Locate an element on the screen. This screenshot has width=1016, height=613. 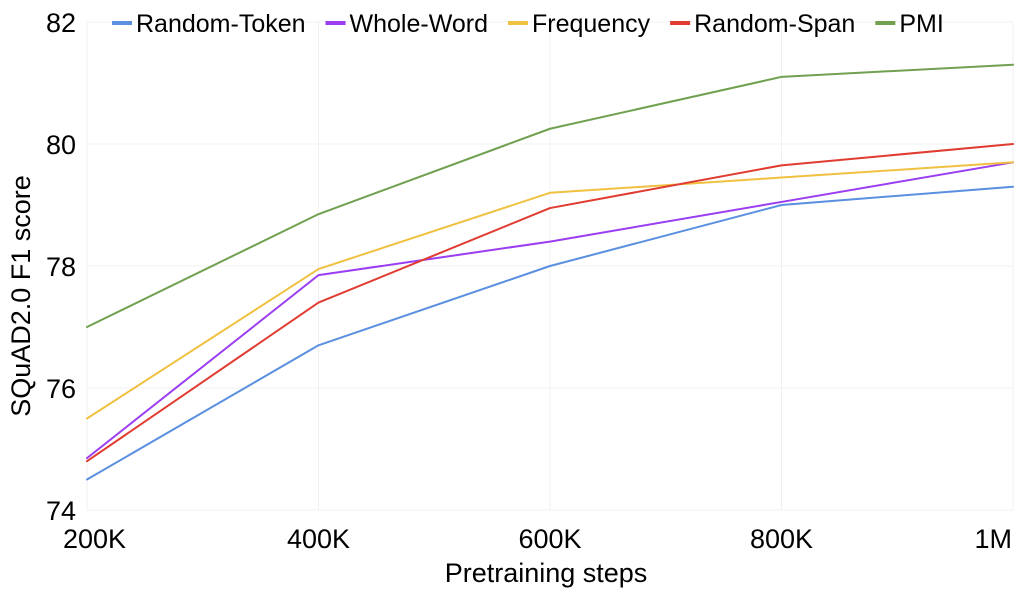
y-tick-label: 76 is located at coordinates (61, 389).